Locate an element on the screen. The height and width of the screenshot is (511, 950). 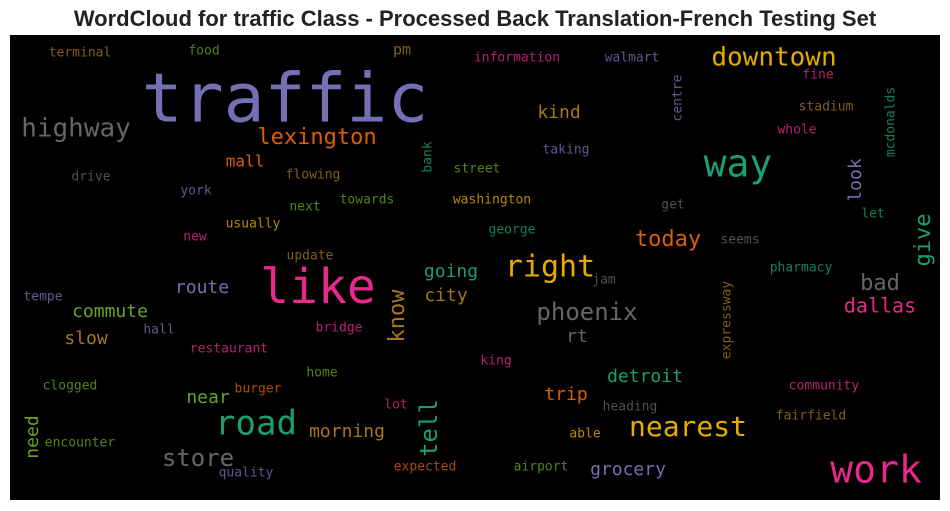
word: morning is located at coordinates (347, 431).